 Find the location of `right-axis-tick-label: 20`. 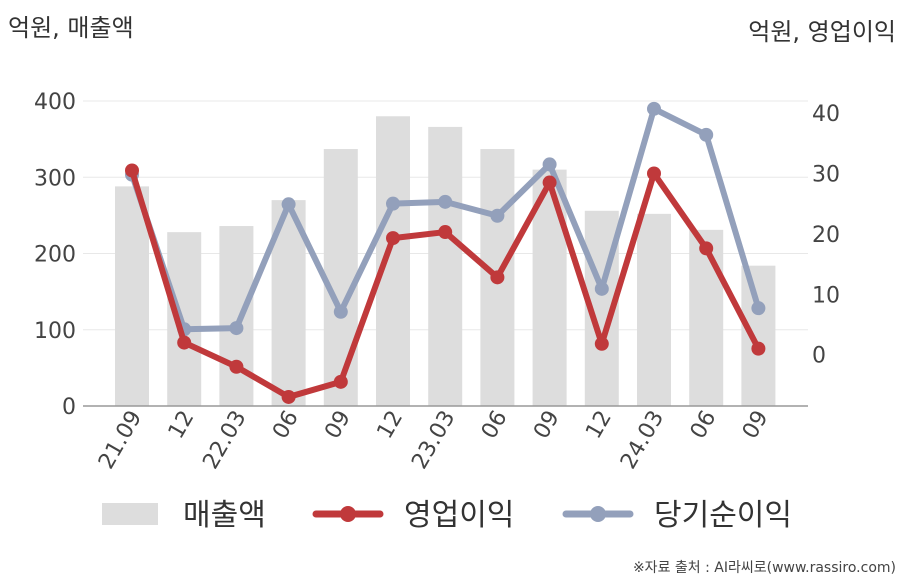

right-axis-tick-label: 20 is located at coordinates (826, 235).